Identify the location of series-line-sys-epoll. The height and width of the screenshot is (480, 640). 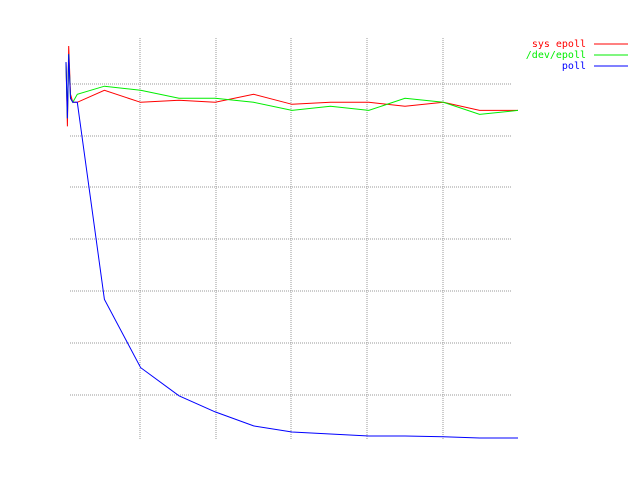
(291, 86).